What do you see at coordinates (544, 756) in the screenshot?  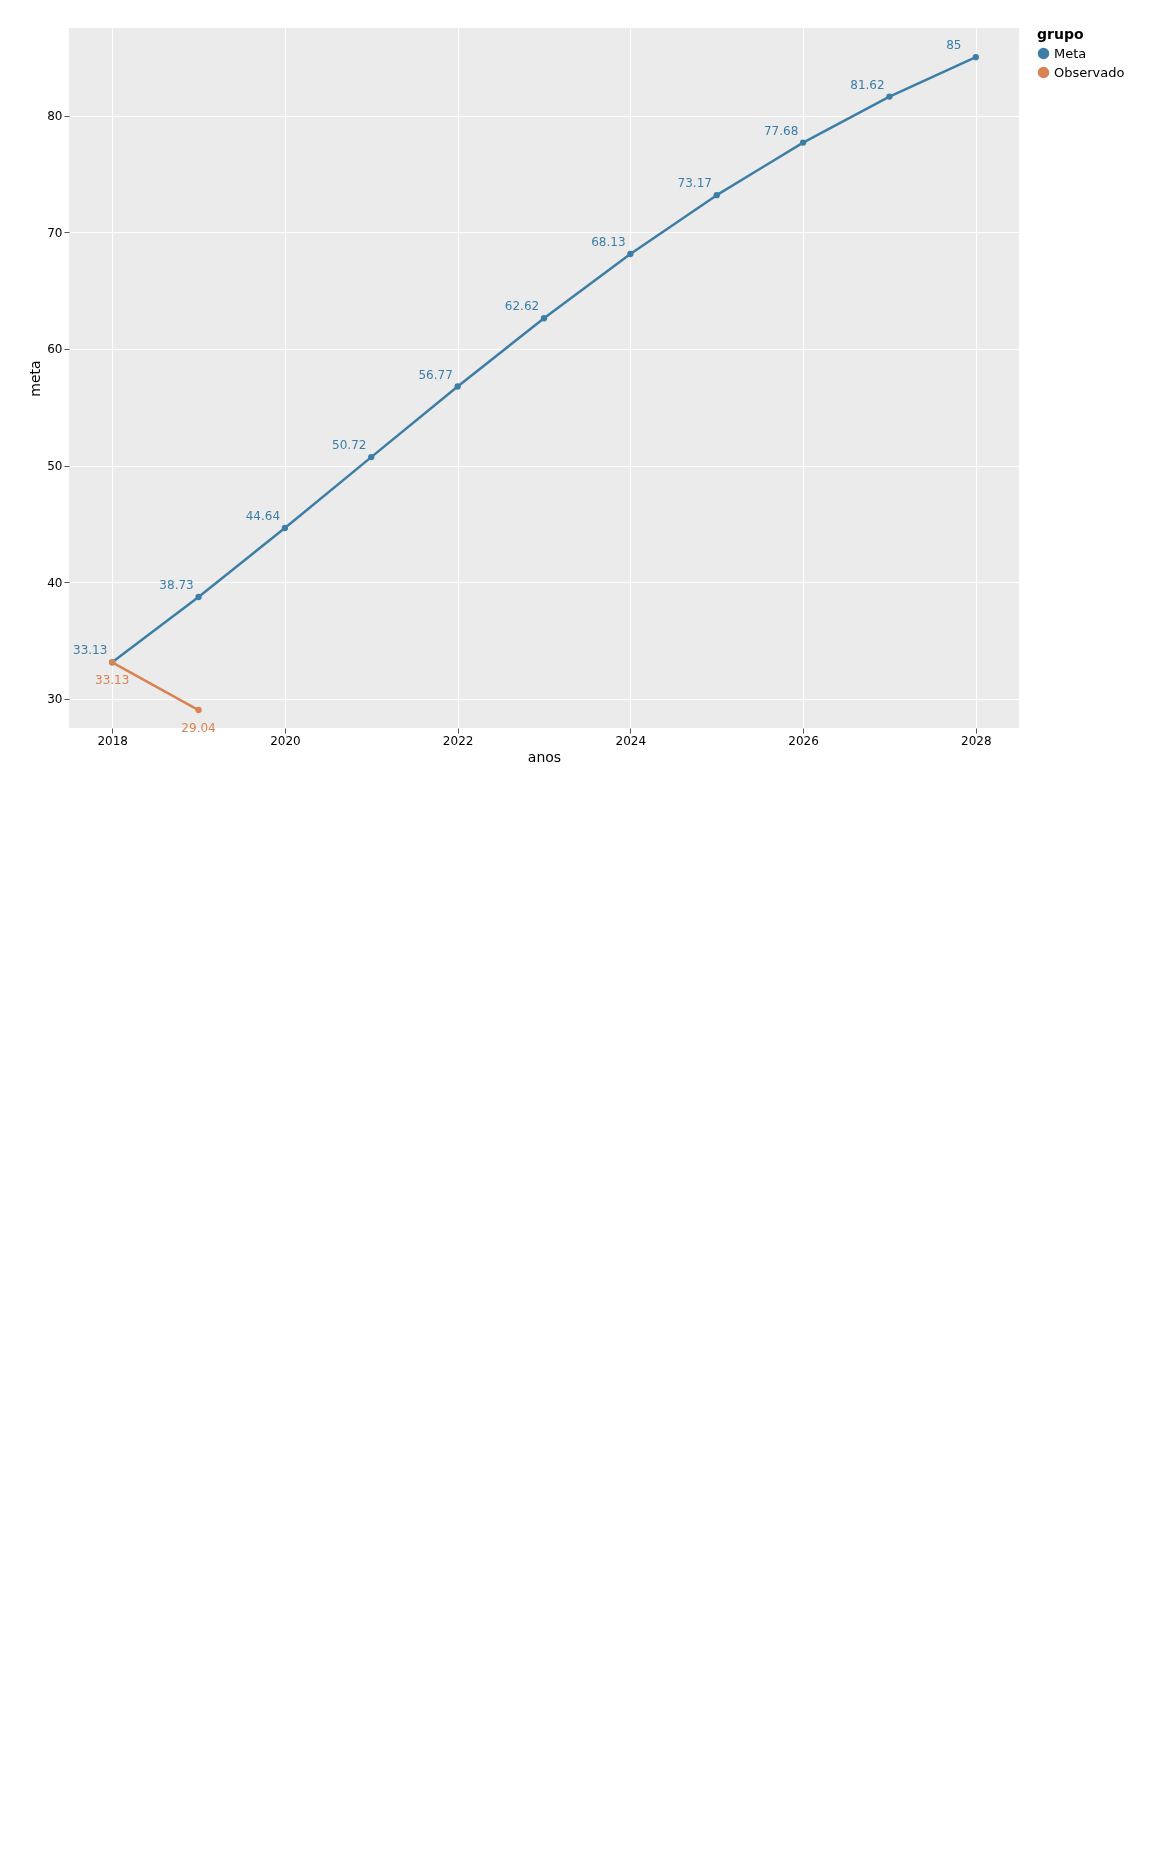 I see `x-axis-title: anos` at bounding box center [544, 756].